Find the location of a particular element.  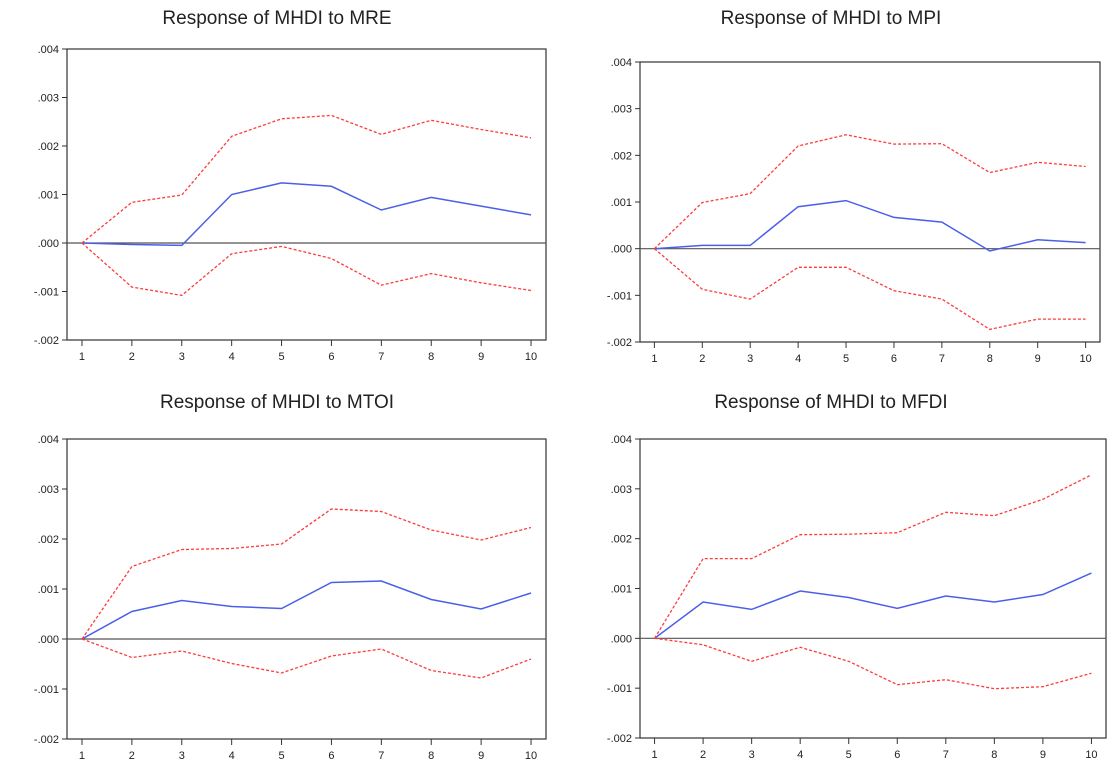

chart-title: Response of MHDI to MFDI is located at coordinates (831, 402).